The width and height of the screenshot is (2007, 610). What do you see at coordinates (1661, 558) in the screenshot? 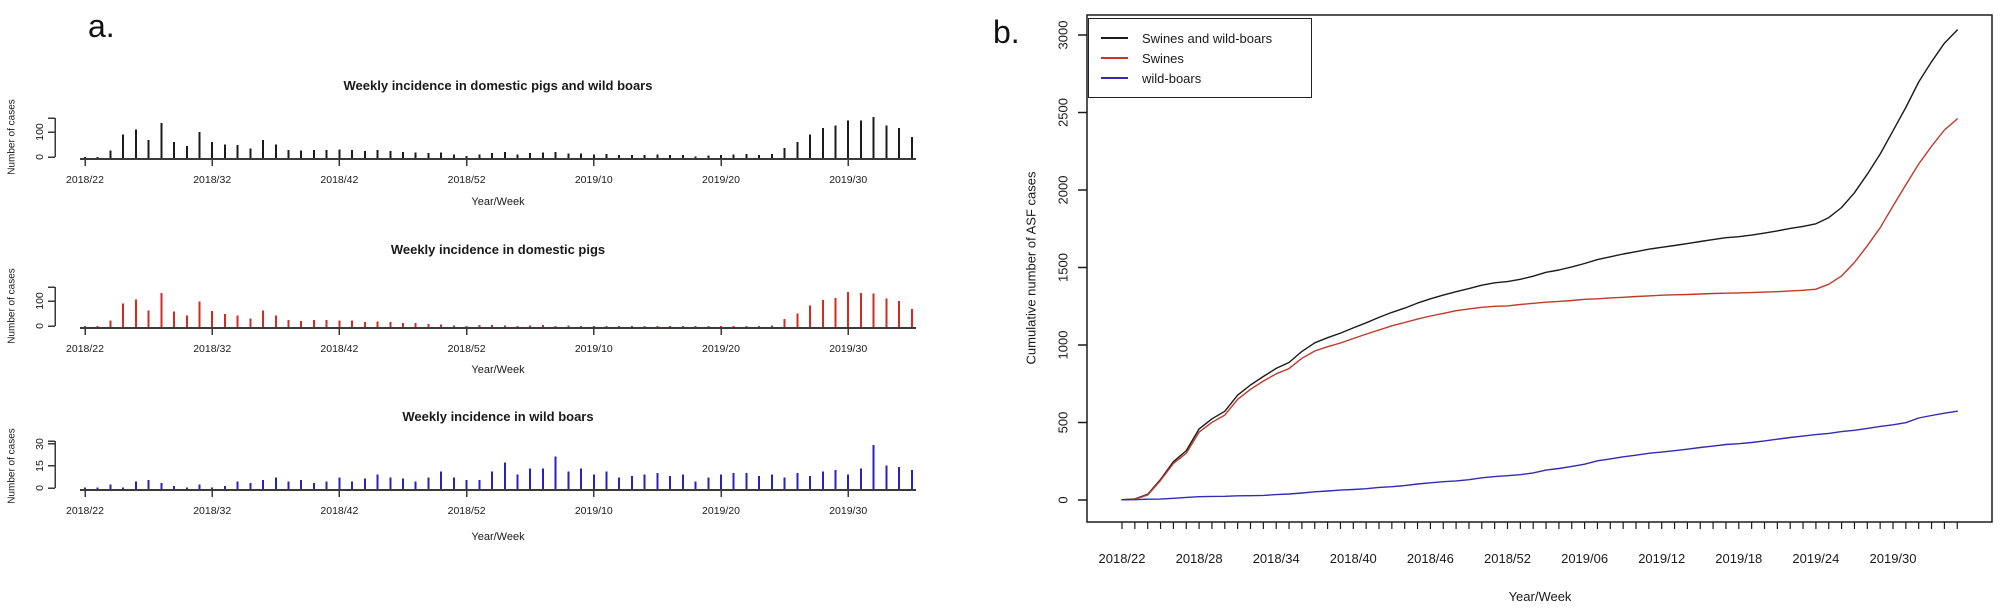
I see `x-tick-label: 2019/12` at bounding box center [1661, 558].